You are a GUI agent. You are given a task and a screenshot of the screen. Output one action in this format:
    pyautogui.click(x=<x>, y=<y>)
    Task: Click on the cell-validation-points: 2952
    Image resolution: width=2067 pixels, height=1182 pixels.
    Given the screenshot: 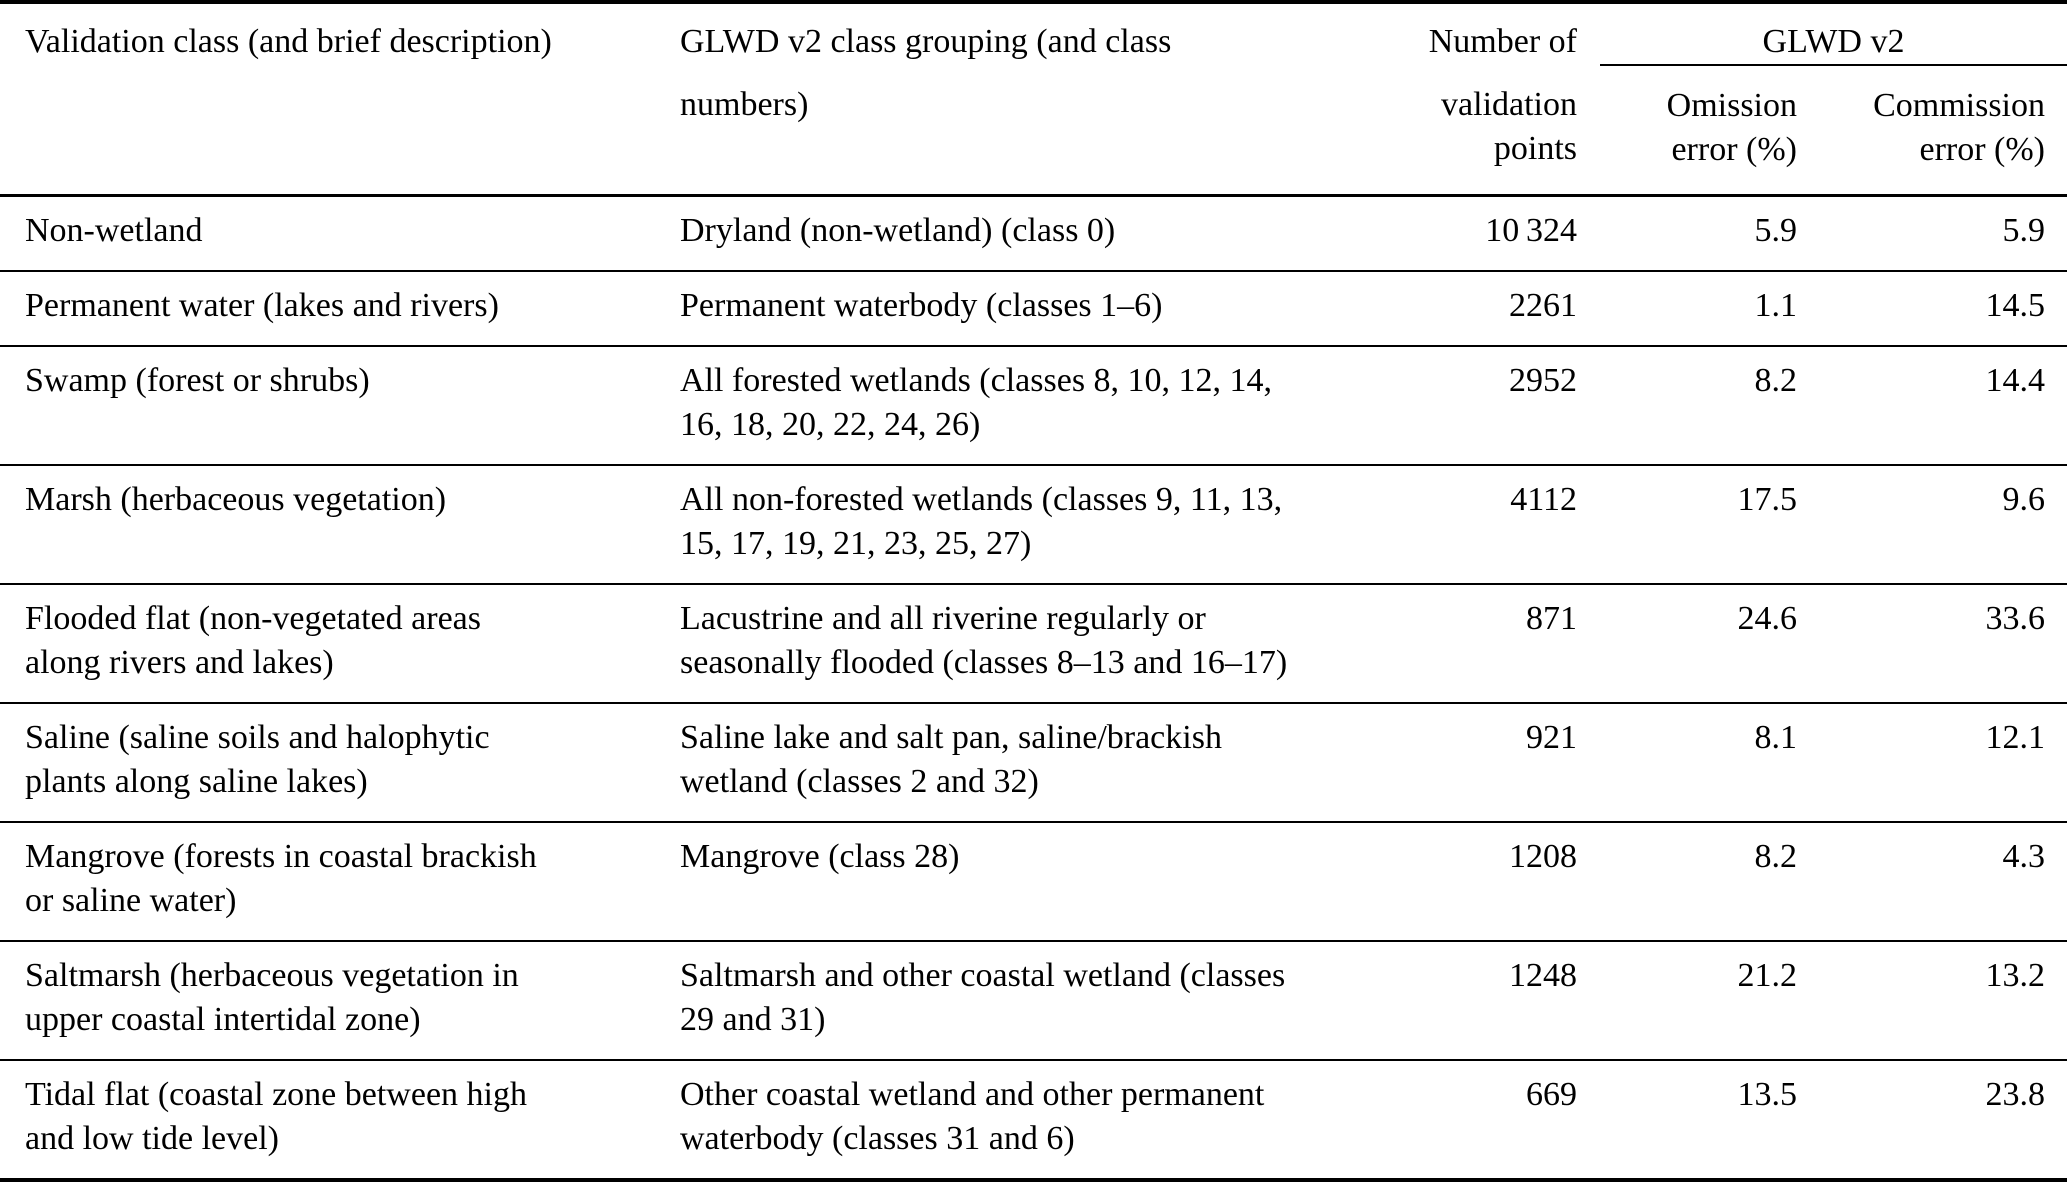 What is the action you would take?
    pyautogui.click(x=1455, y=405)
    